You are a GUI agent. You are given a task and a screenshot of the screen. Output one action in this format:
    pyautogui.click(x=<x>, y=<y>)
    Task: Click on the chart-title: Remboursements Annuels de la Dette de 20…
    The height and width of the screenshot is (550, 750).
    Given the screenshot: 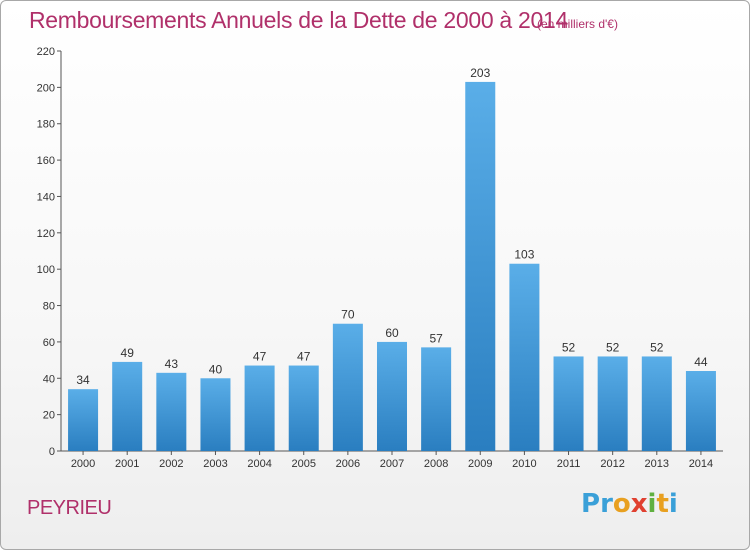 What is the action you would take?
    pyautogui.click(x=298, y=20)
    